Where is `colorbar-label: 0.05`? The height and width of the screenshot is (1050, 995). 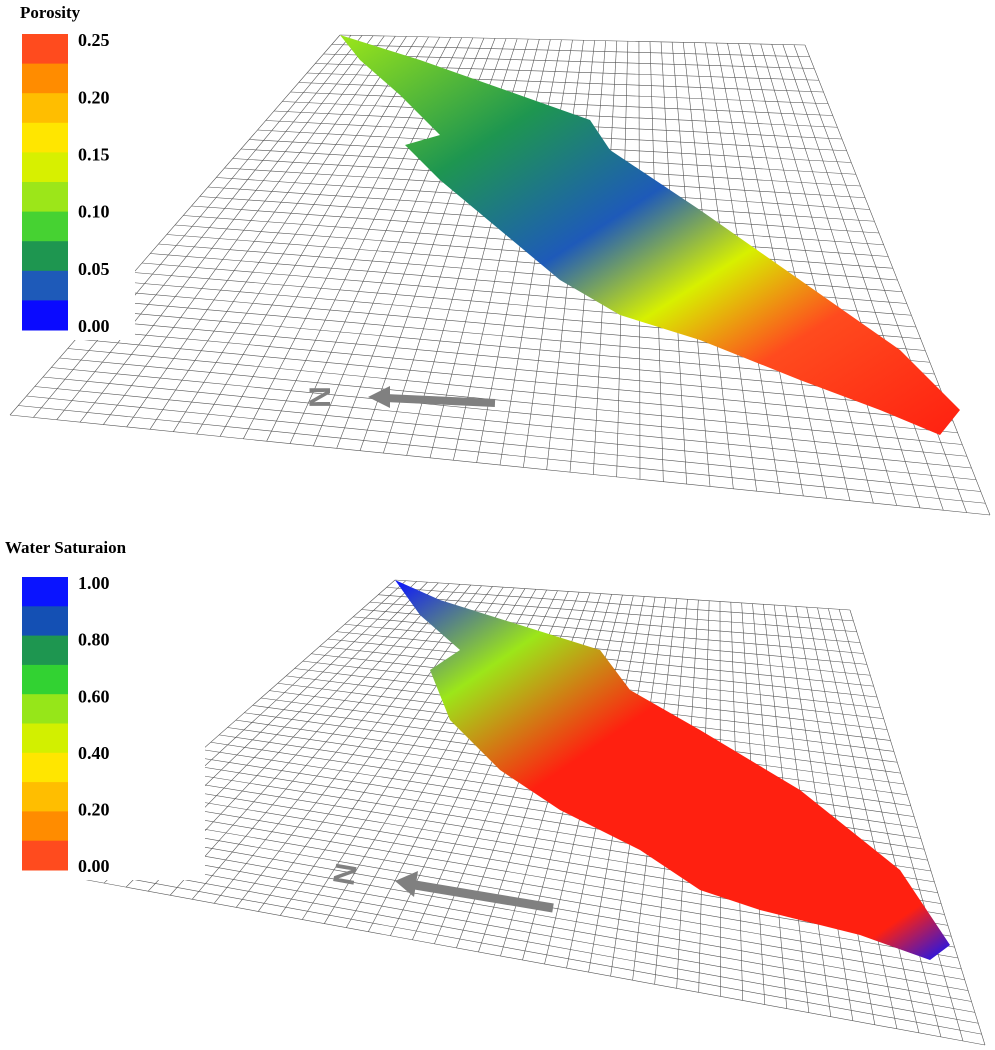
colorbar-label: 0.05 is located at coordinates (94, 269).